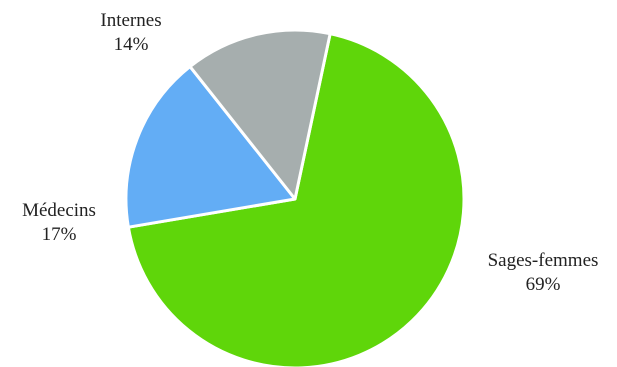 The image size is (617, 367). Describe the element at coordinates (59, 210) in the screenshot. I see `slice-label-name: Médecins` at that location.